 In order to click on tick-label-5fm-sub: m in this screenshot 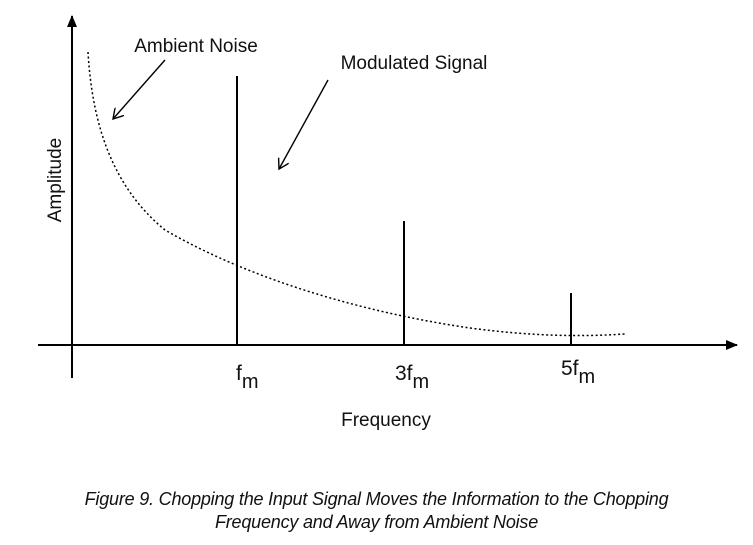, I will do `click(587, 377)`.